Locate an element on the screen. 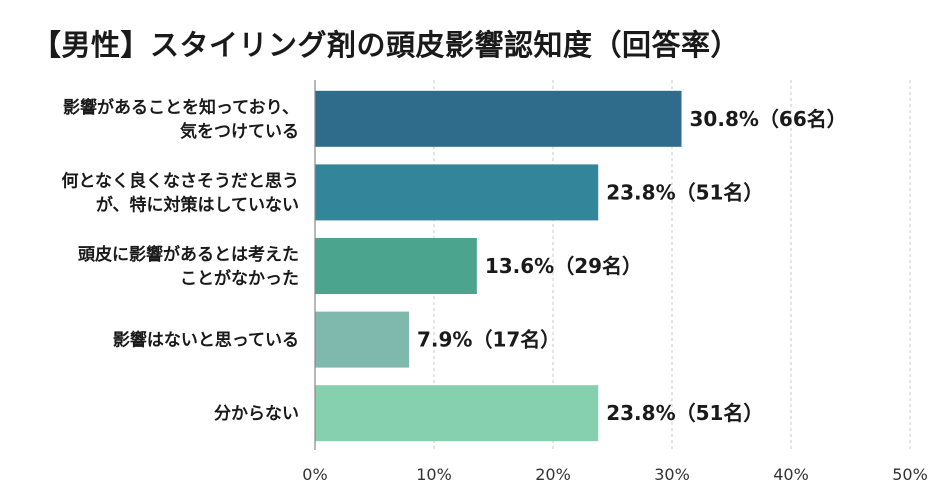  category-label-1-line-1: 影響があることを知っており、 is located at coordinates (181, 107).